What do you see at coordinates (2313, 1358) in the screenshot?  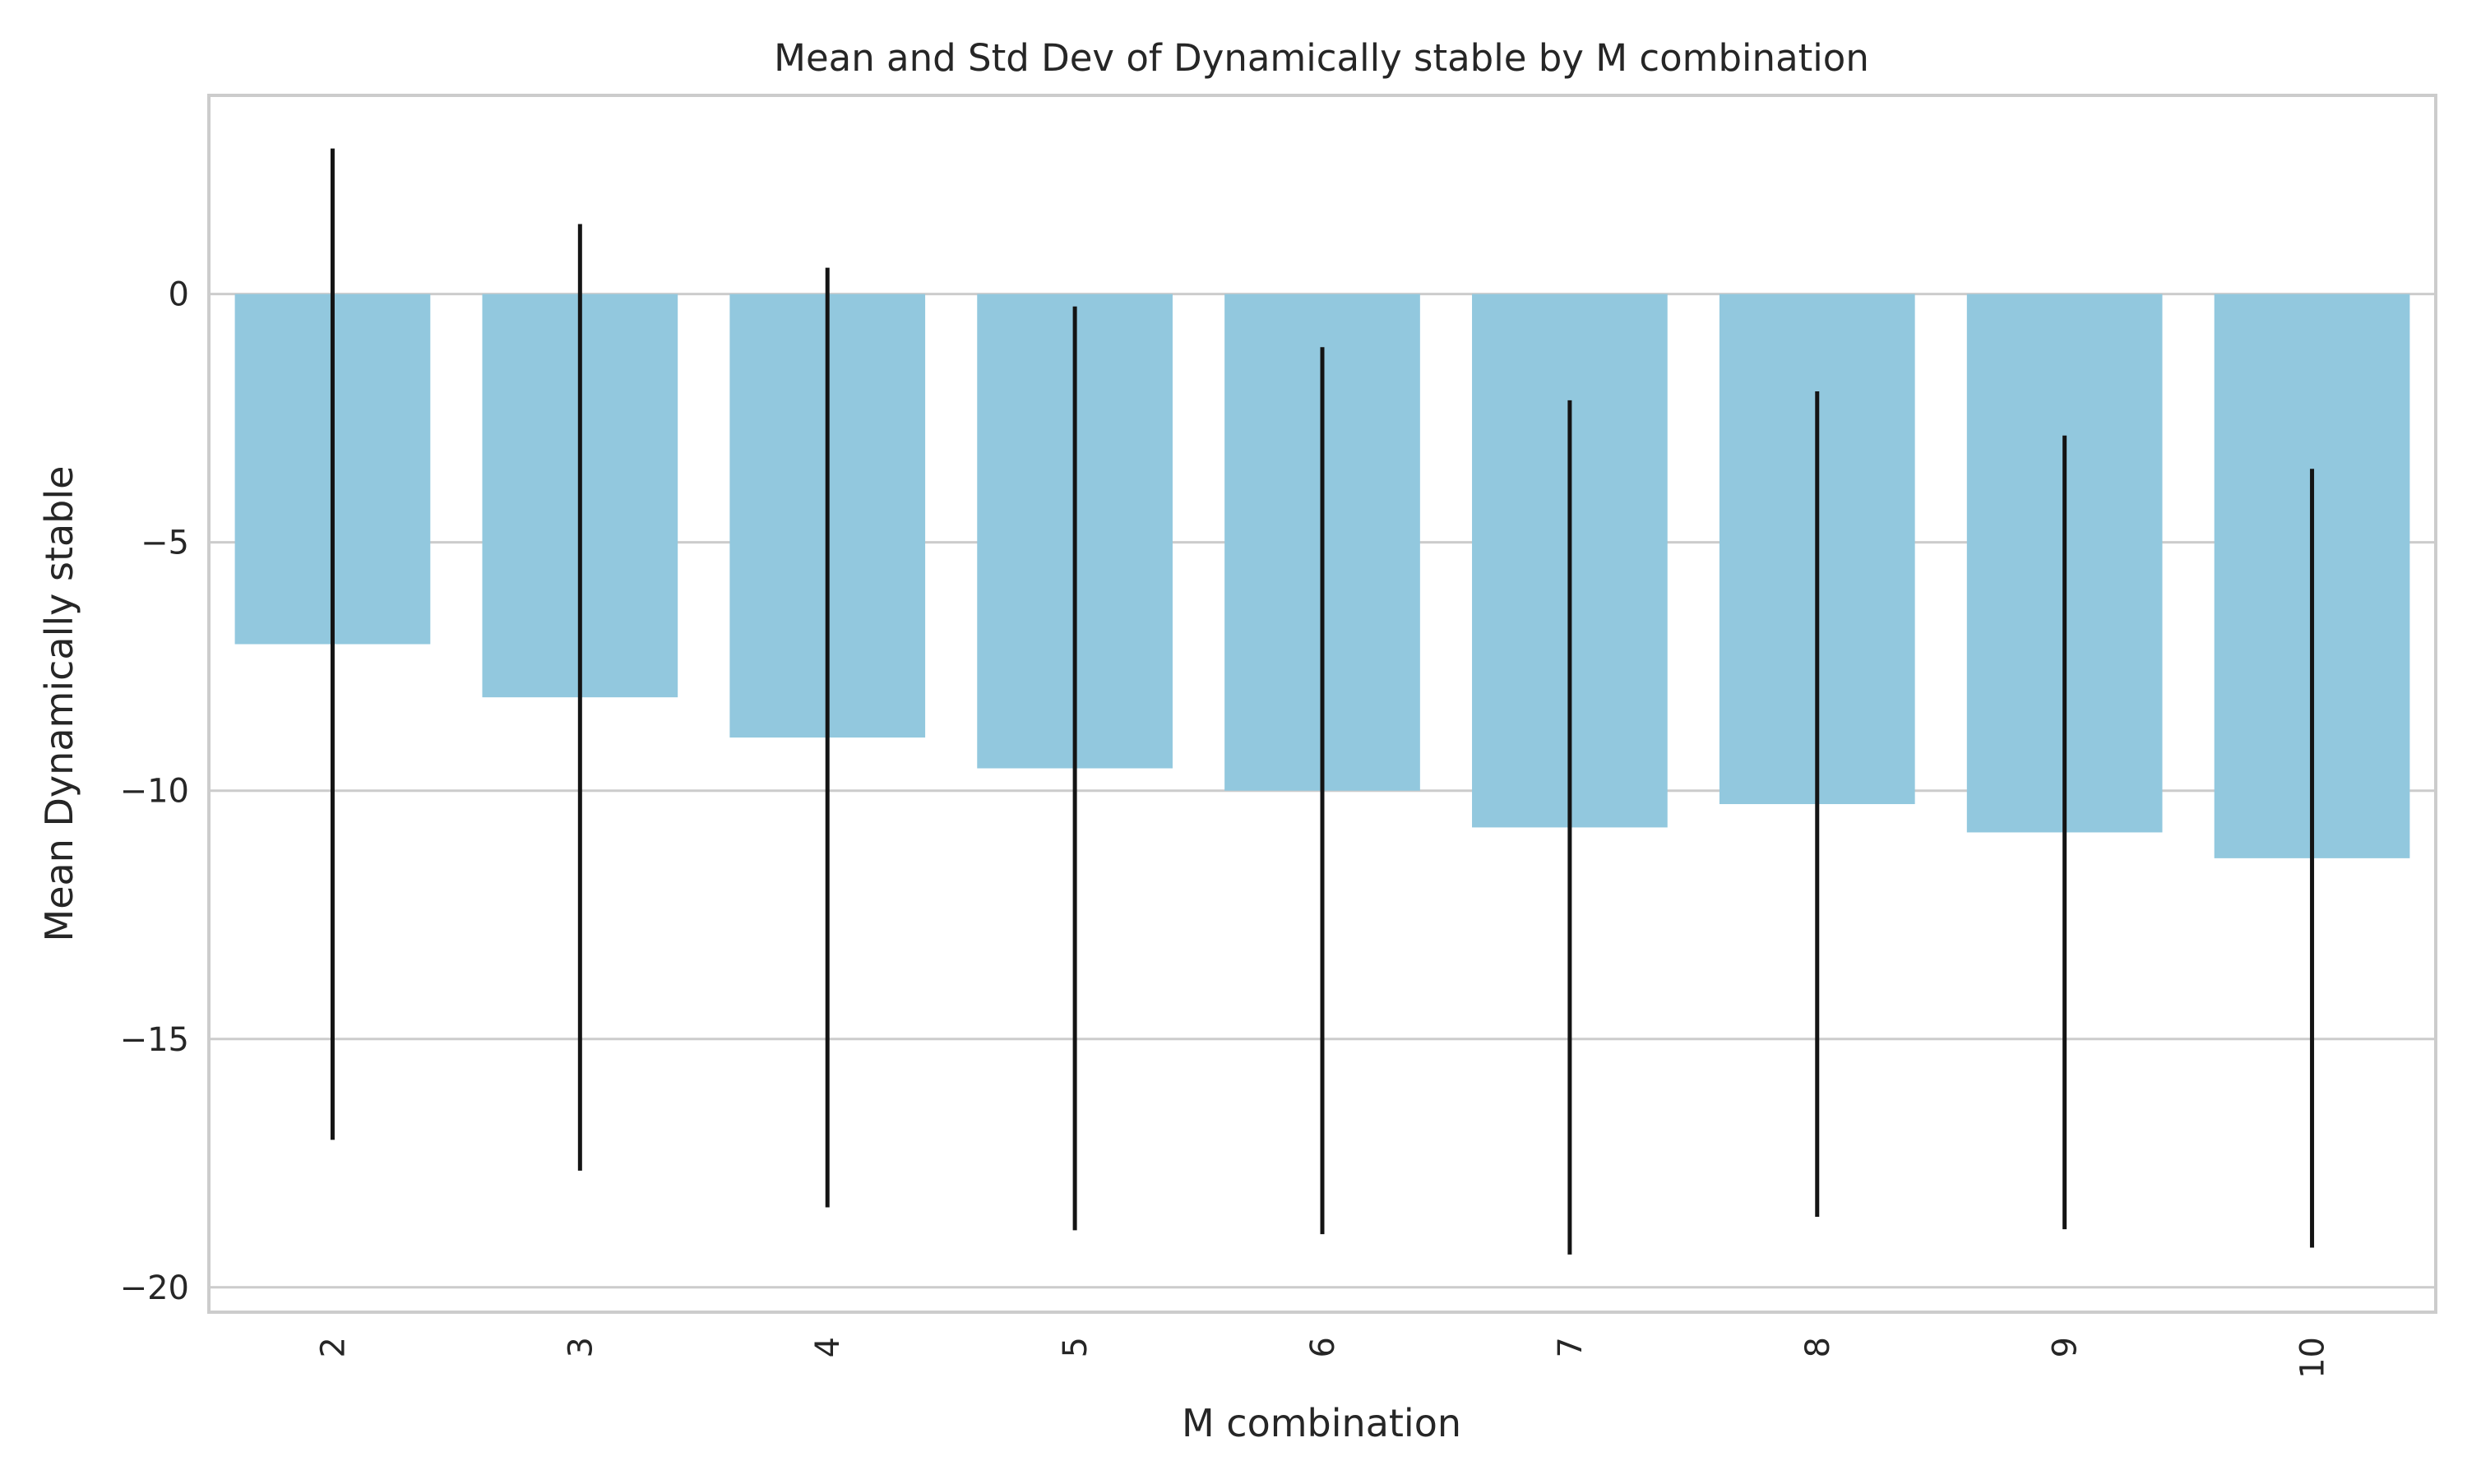 I see `x-tick-label: 10` at bounding box center [2313, 1358].